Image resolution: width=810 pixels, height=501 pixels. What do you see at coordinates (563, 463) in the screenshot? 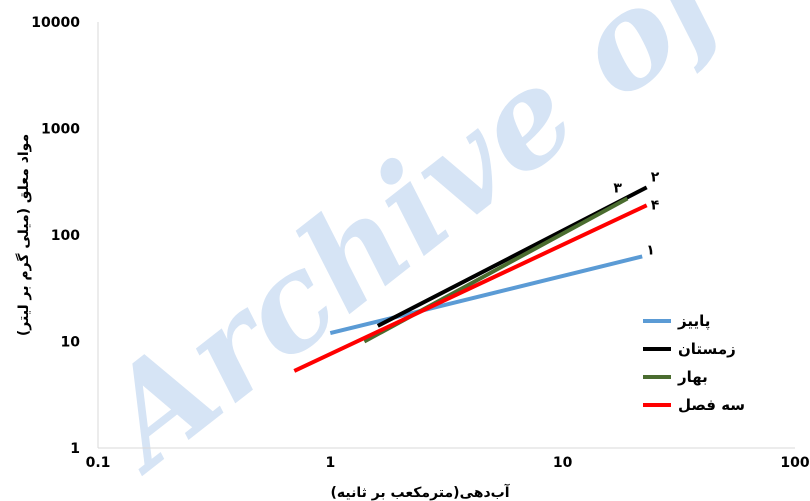
I see `x-tick-label: 10` at bounding box center [563, 463].